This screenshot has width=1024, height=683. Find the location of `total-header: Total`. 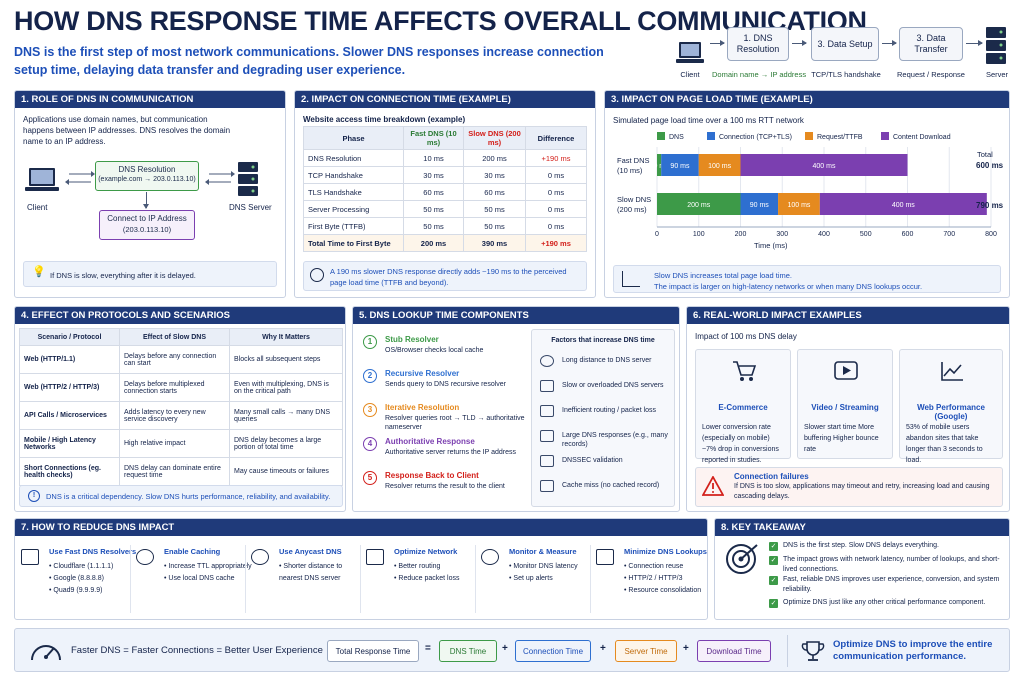

total-header: Total is located at coordinates (985, 154).